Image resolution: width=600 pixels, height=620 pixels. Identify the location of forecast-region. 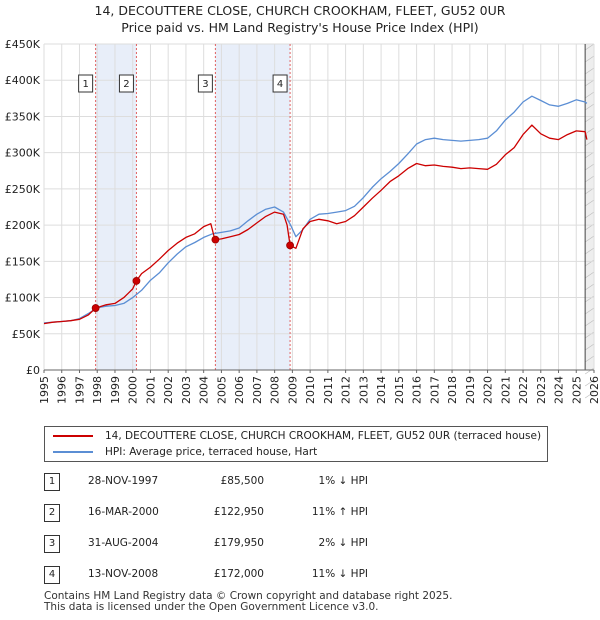
(589, 207).